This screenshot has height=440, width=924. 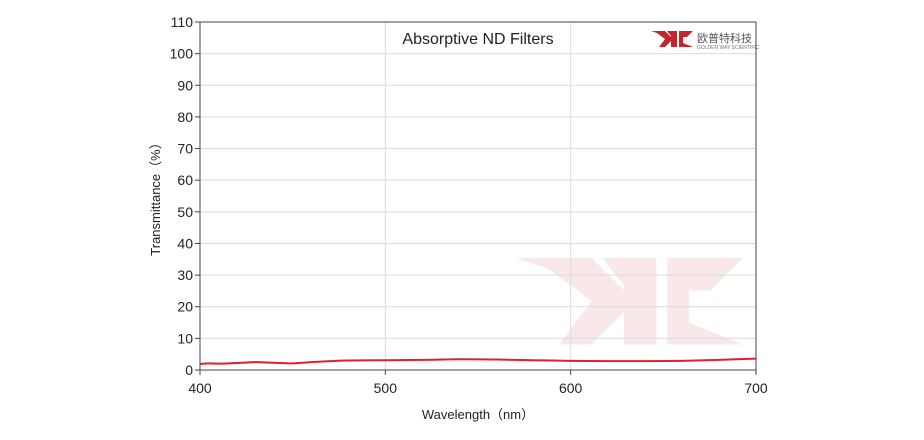 I want to click on series-layer, so click(x=478, y=361).